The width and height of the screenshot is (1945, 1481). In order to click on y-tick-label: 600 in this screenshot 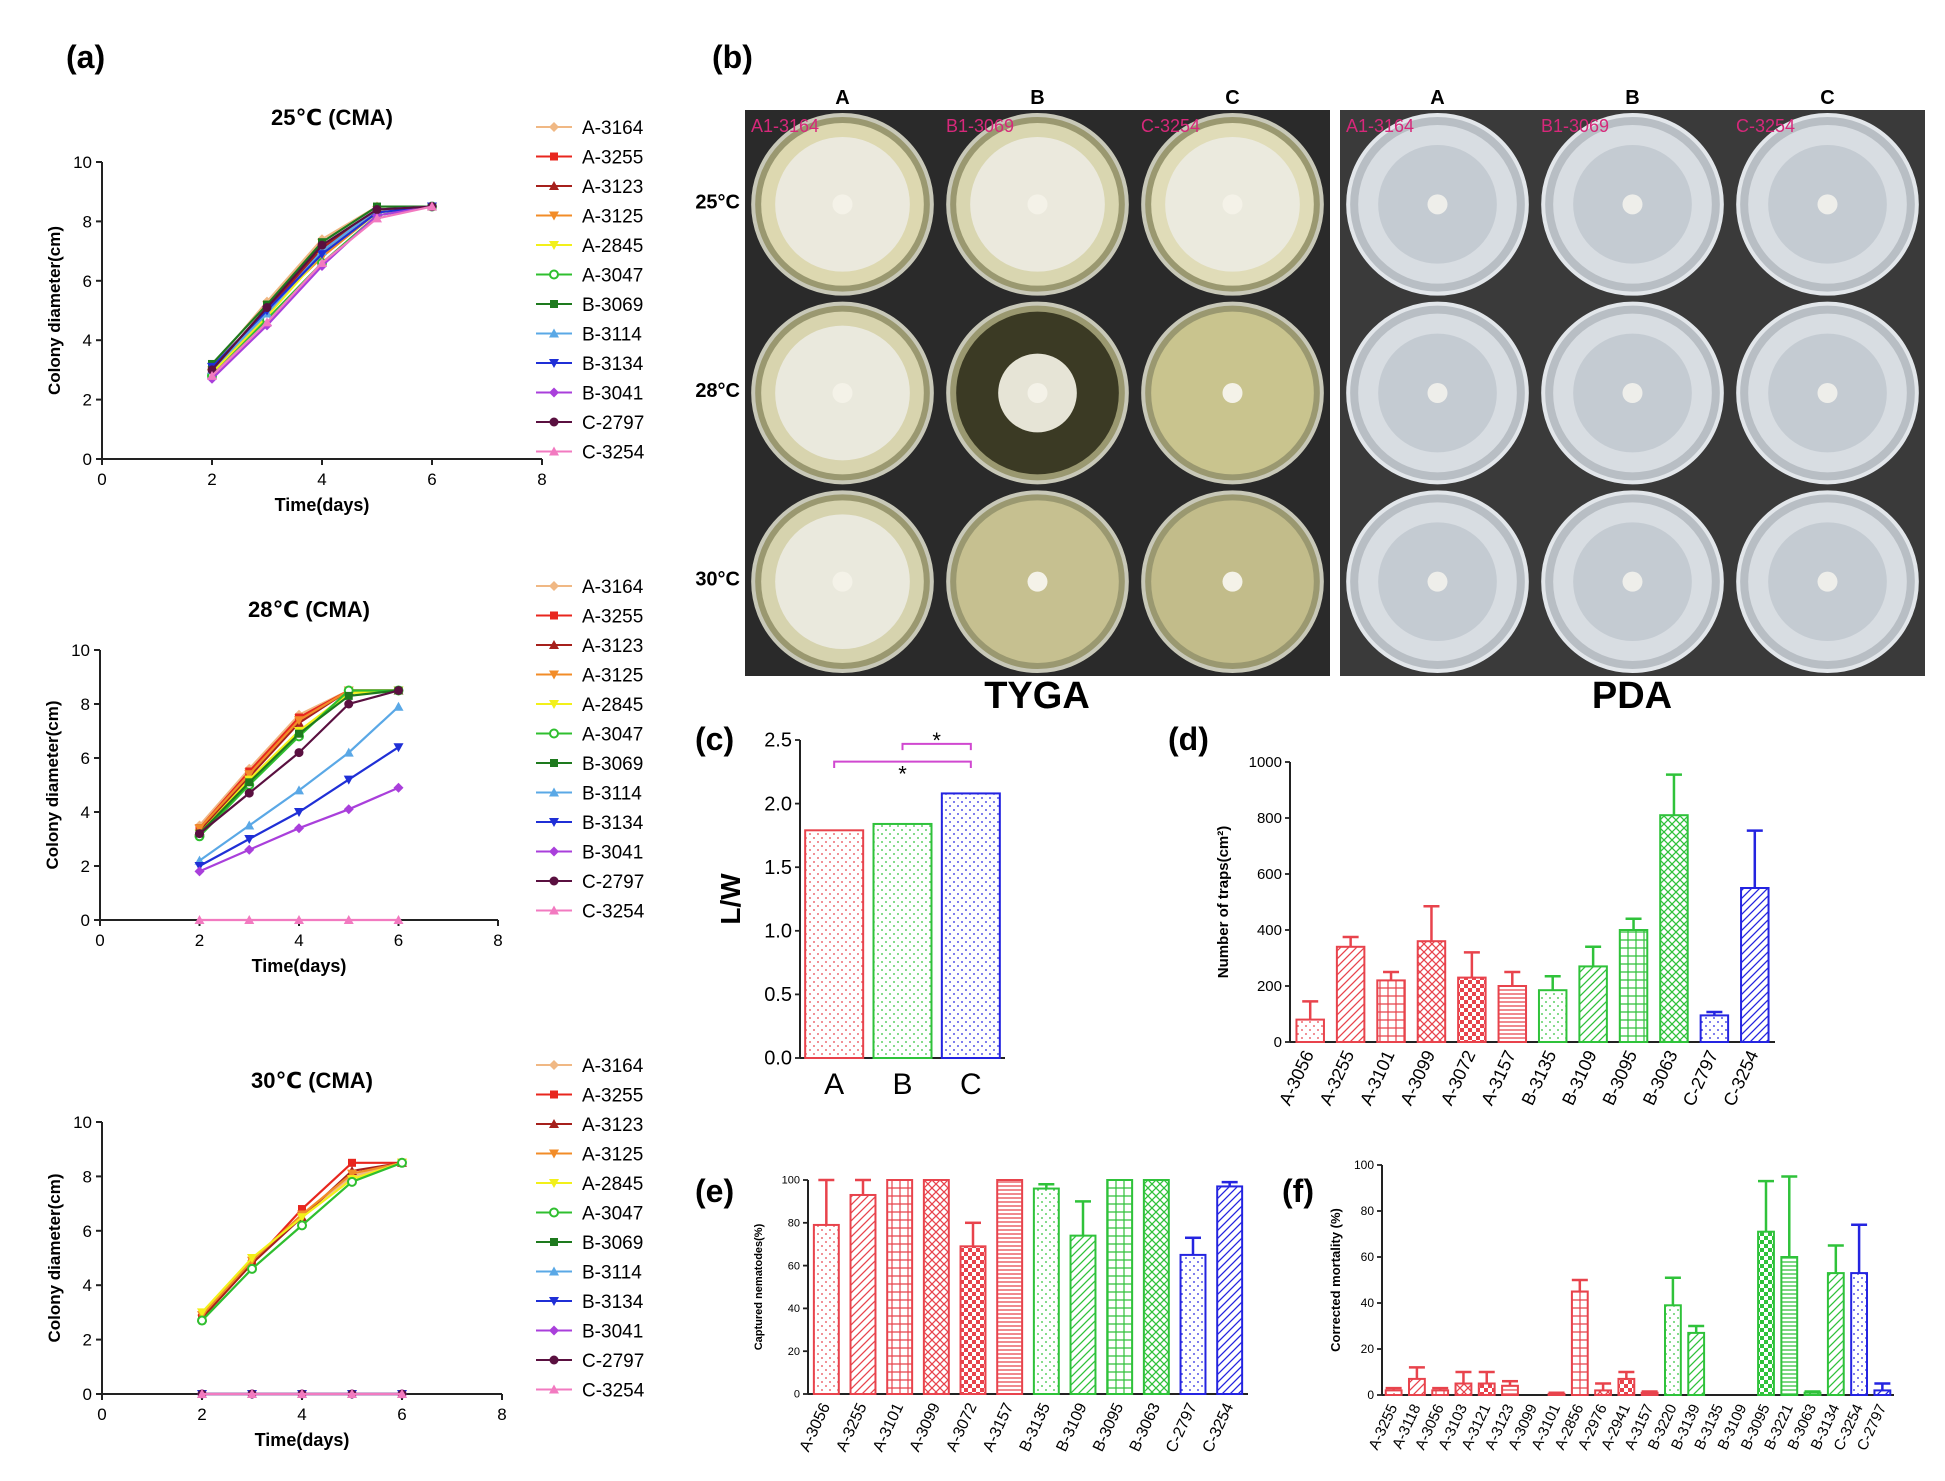, I will do `click(1269, 874)`.